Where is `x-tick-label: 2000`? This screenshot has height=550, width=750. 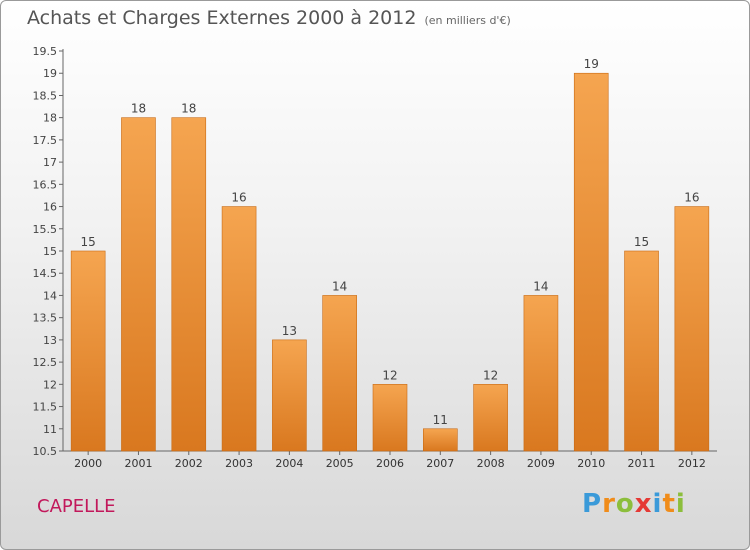
x-tick-label: 2000 is located at coordinates (88, 463).